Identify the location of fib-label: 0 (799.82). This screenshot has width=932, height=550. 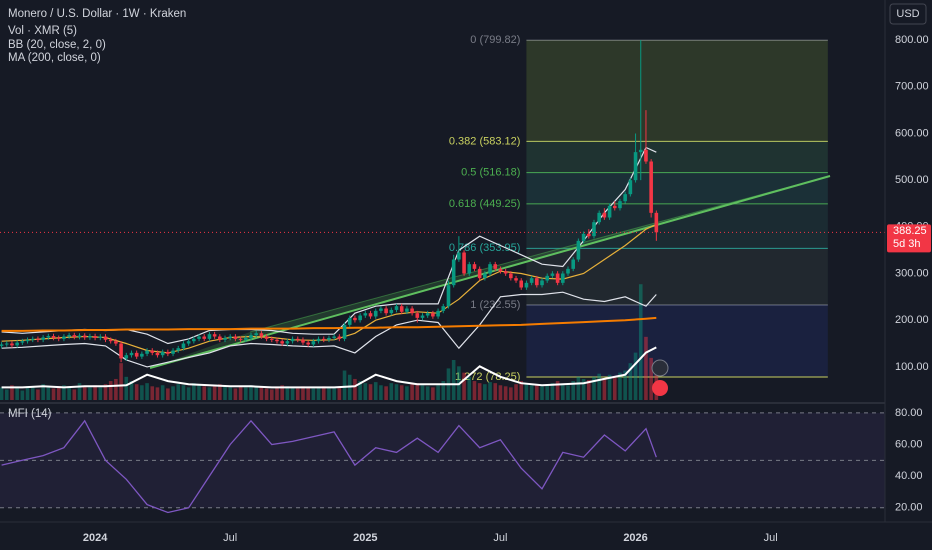
(495, 40).